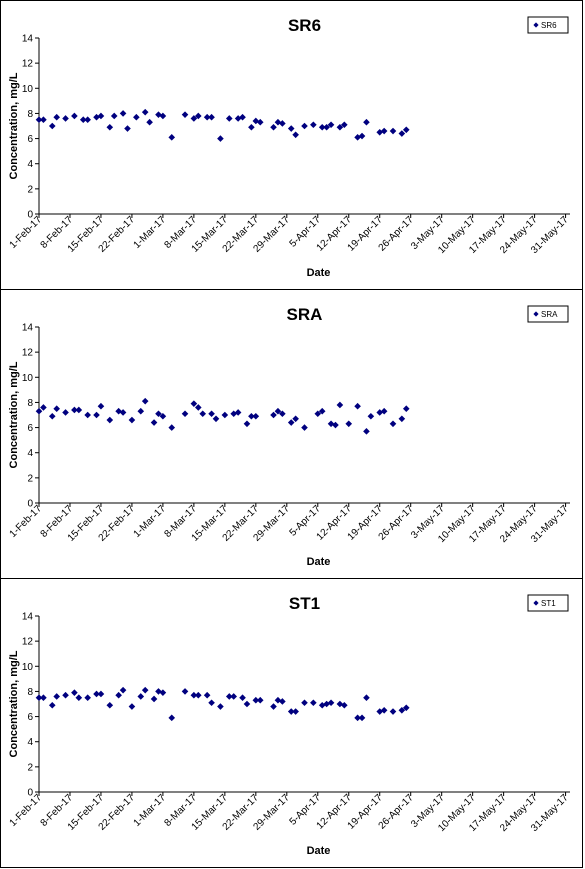 The height and width of the screenshot is (869, 585). Describe the element at coordinates (30, 215) in the screenshot. I see `y-tick-label: 0` at that location.